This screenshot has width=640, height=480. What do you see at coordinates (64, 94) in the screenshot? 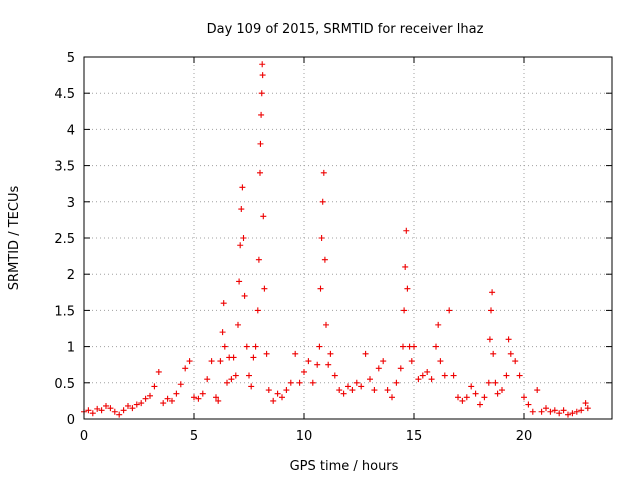
I see `y-tick-label: 4.5` at bounding box center [64, 94].